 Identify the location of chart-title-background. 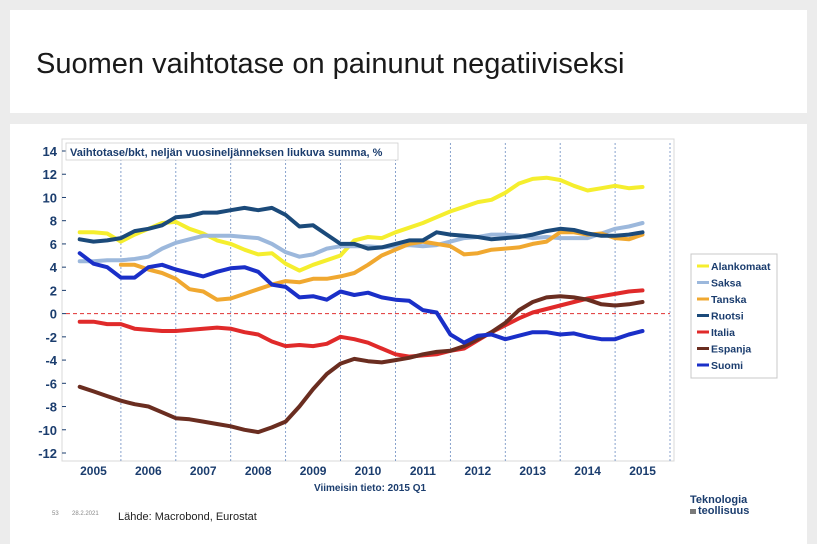
(232, 151).